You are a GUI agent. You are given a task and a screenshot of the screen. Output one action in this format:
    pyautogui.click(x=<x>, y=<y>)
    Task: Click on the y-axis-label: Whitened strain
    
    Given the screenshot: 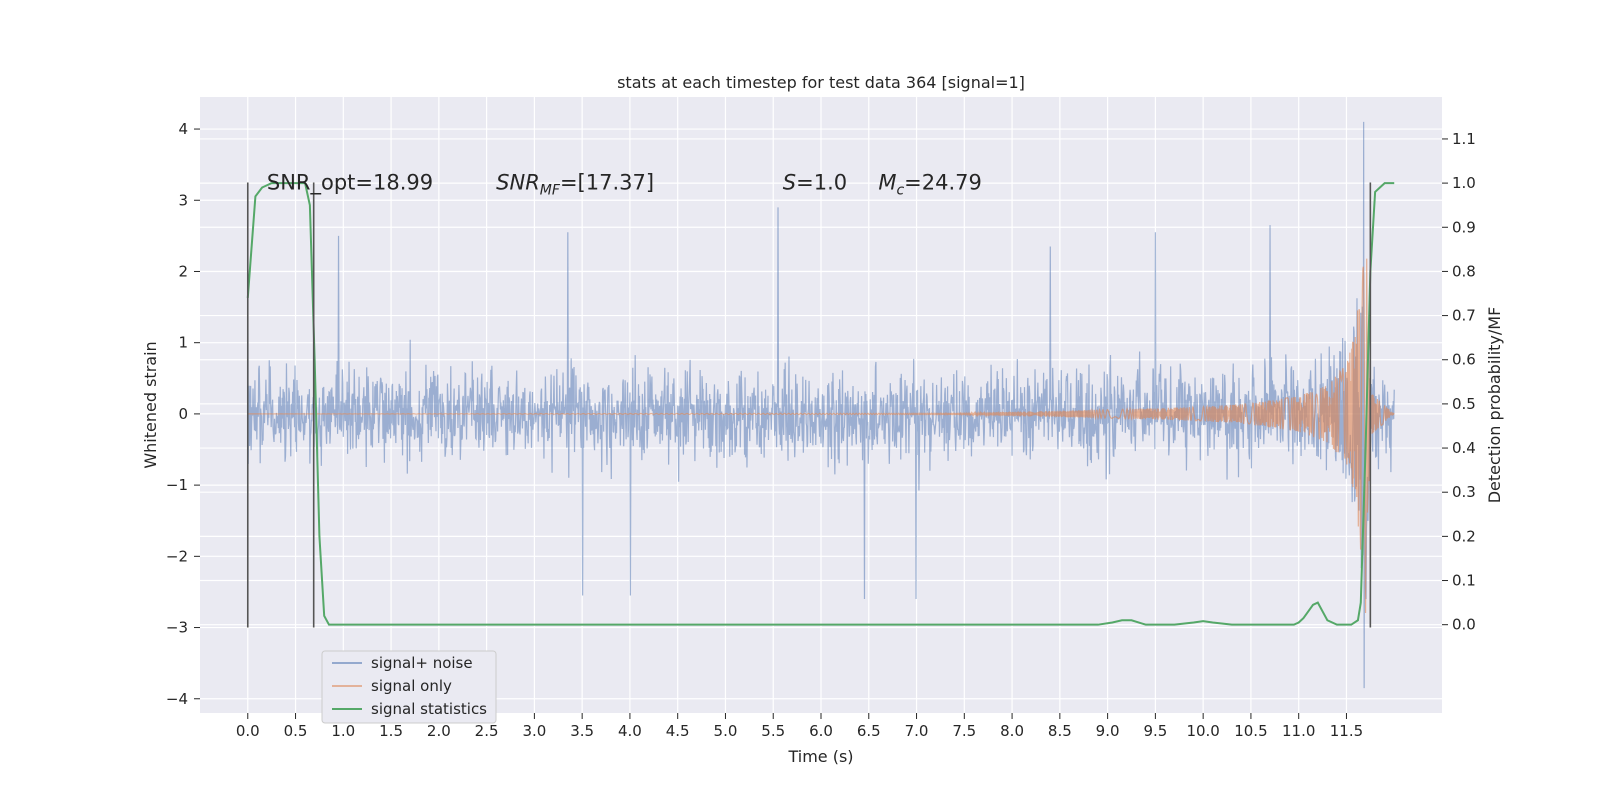 What is the action you would take?
    pyautogui.click(x=150, y=404)
    